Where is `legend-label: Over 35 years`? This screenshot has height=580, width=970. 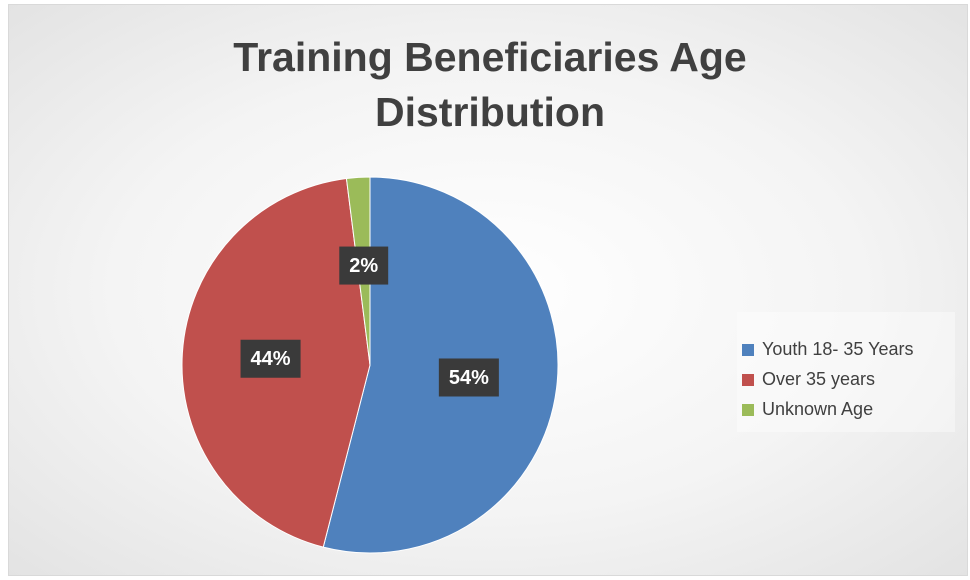
legend-label: Over 35 years is located at coordinates (818, 379).